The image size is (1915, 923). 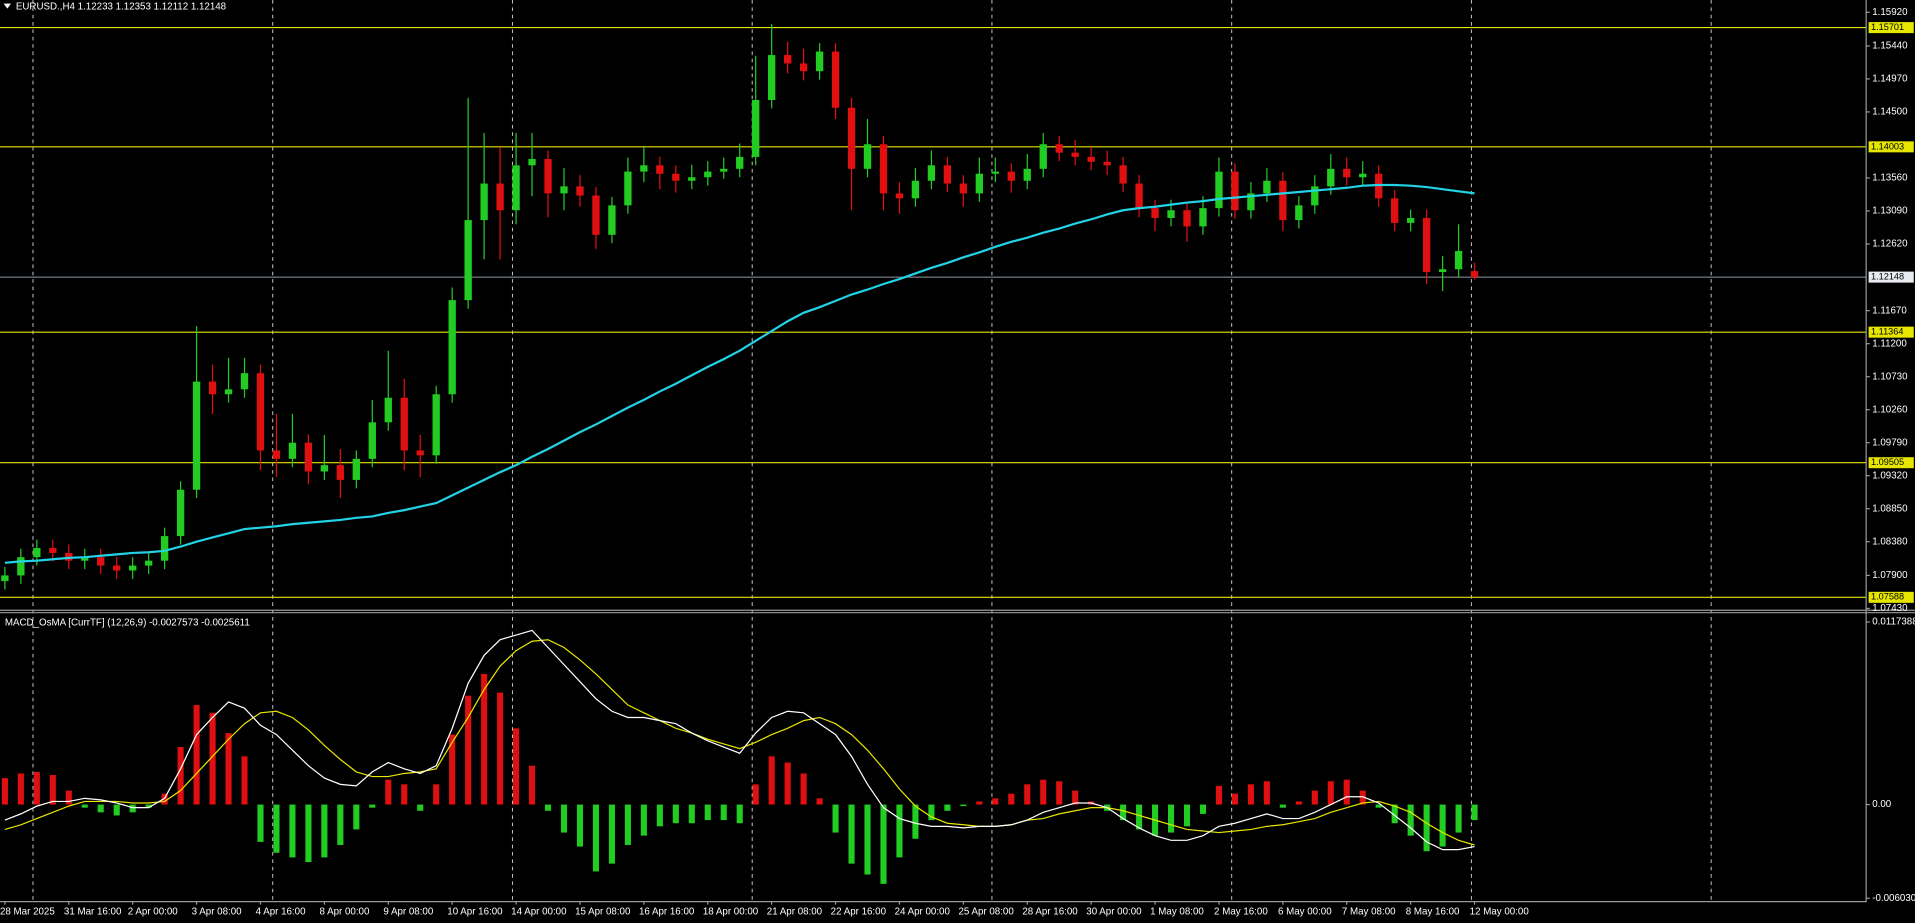 What do you see at coordinates (1890, 178) in the screenshot?
I see `y-tick-label: 1.13560` at bounding box center [1890, 178].